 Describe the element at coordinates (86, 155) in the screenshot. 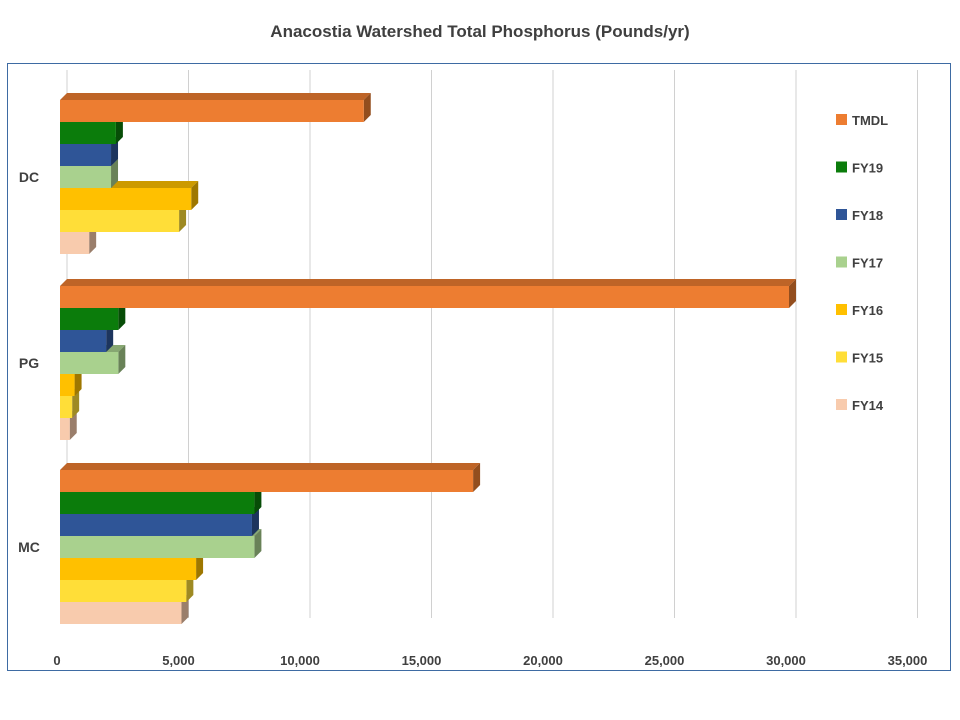

I see `bar-fy18-dc` at that location.